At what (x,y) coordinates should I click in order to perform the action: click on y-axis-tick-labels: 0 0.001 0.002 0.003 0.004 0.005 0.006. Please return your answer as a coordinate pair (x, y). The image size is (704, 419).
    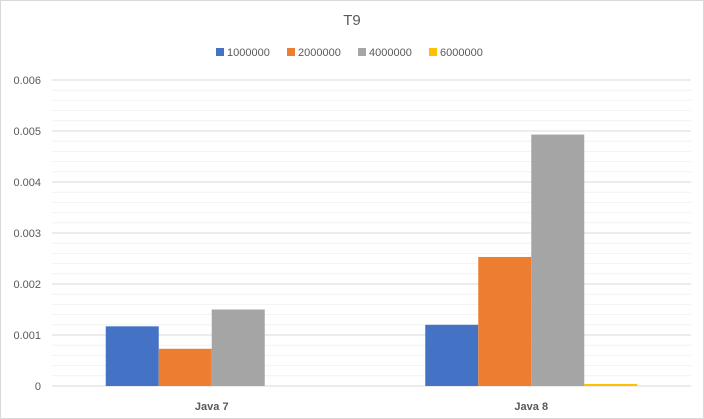
    Looking at the image, I should click on (27, 234).